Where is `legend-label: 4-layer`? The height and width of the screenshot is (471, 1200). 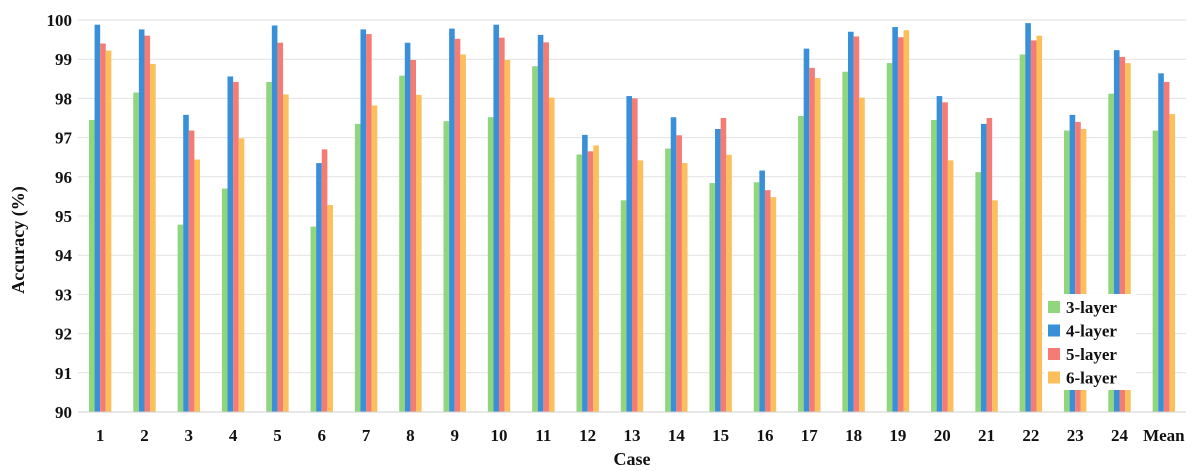 legend-label: 4-layer is located at coordinates (1091, 331).